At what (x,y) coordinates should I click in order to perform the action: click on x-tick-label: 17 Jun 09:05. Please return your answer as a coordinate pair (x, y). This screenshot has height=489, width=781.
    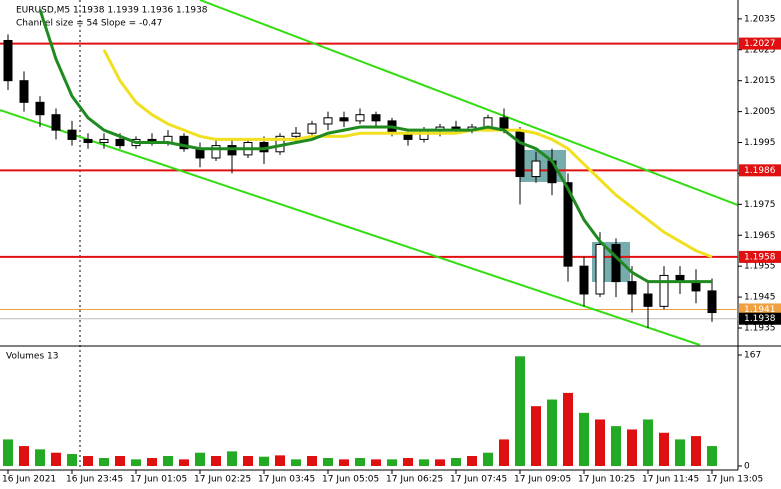
    Looking at the image, I should click on (542, 480).